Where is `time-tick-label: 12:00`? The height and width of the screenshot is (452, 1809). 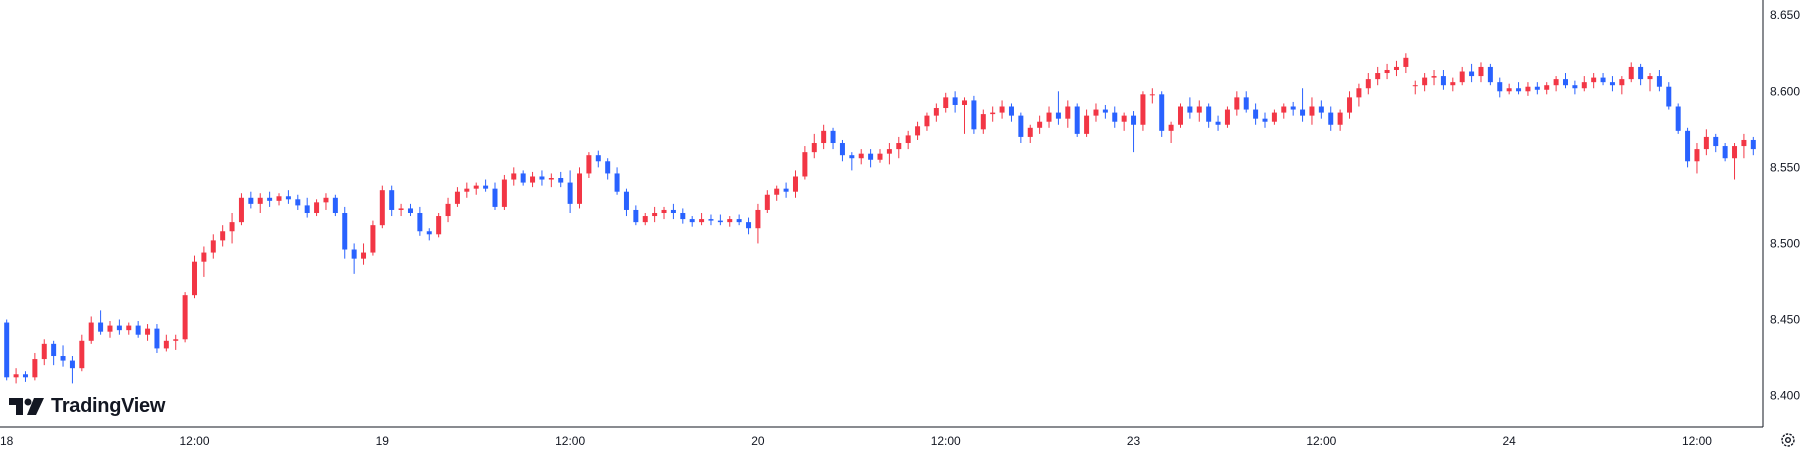 time-tick-label: 12:00 is located at coordinates (1321, 441).